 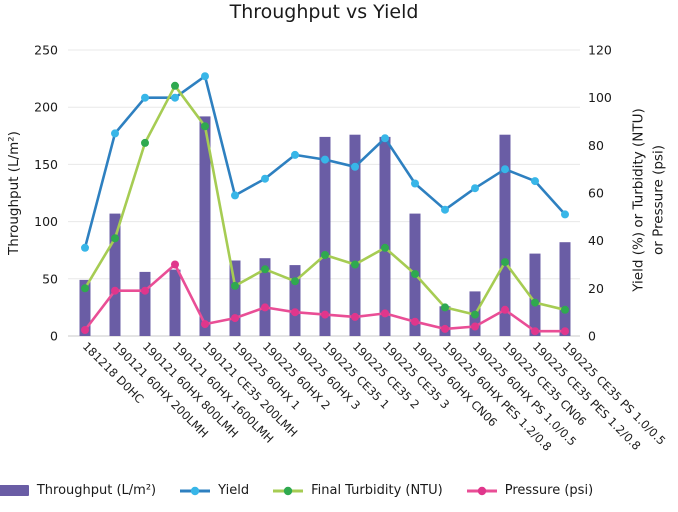 What do you see at coordinates (596, 193) in the screenshot?
I see `right-axis-tick-label: 60` at bounding box center [596, 193].